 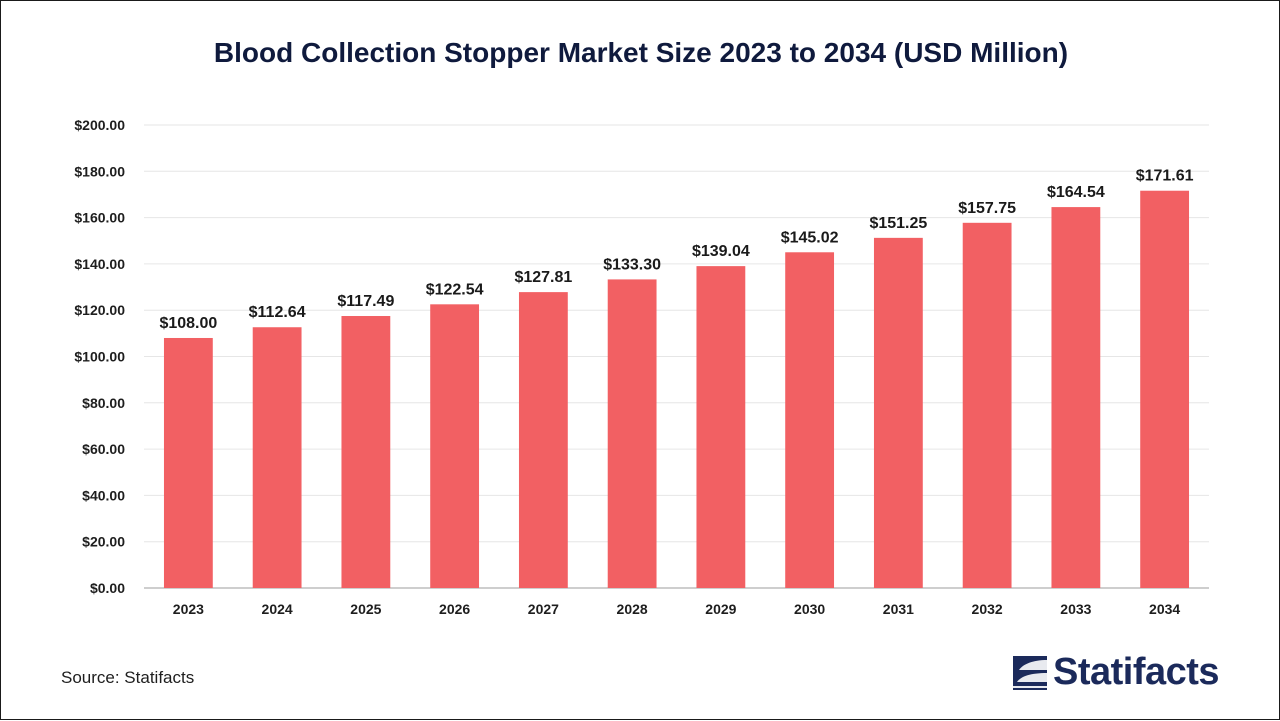 I want to click on data-label: $127.81, so click(x=543, y=277).